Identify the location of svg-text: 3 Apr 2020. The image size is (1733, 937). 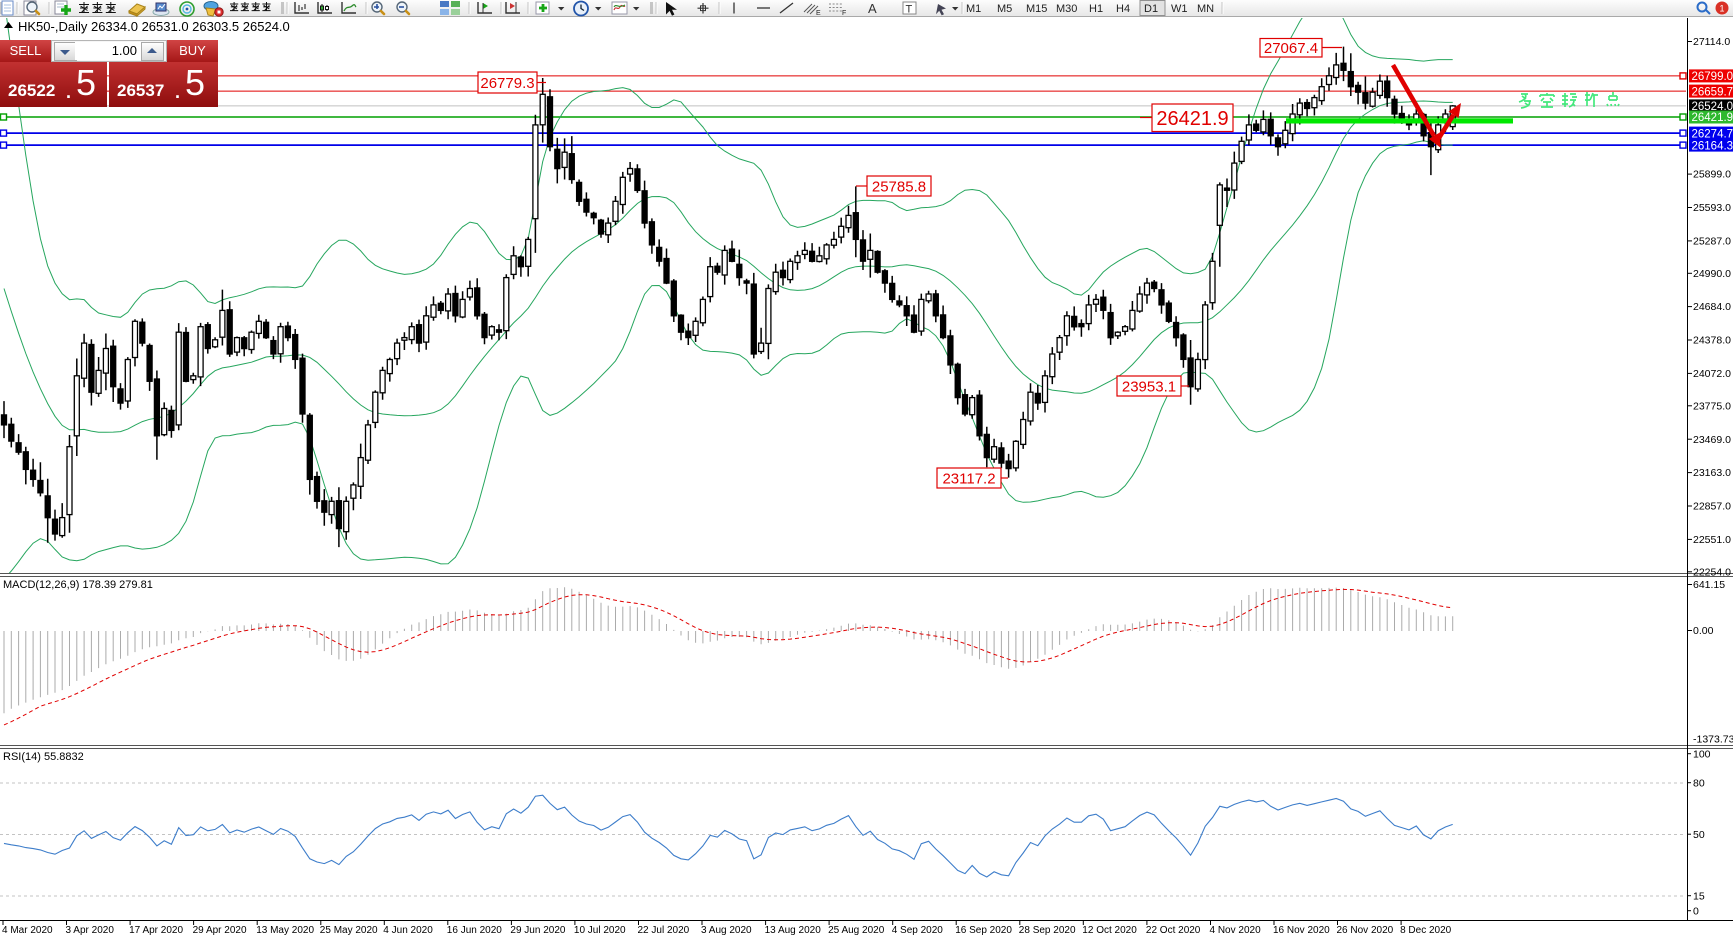
(90, 930).